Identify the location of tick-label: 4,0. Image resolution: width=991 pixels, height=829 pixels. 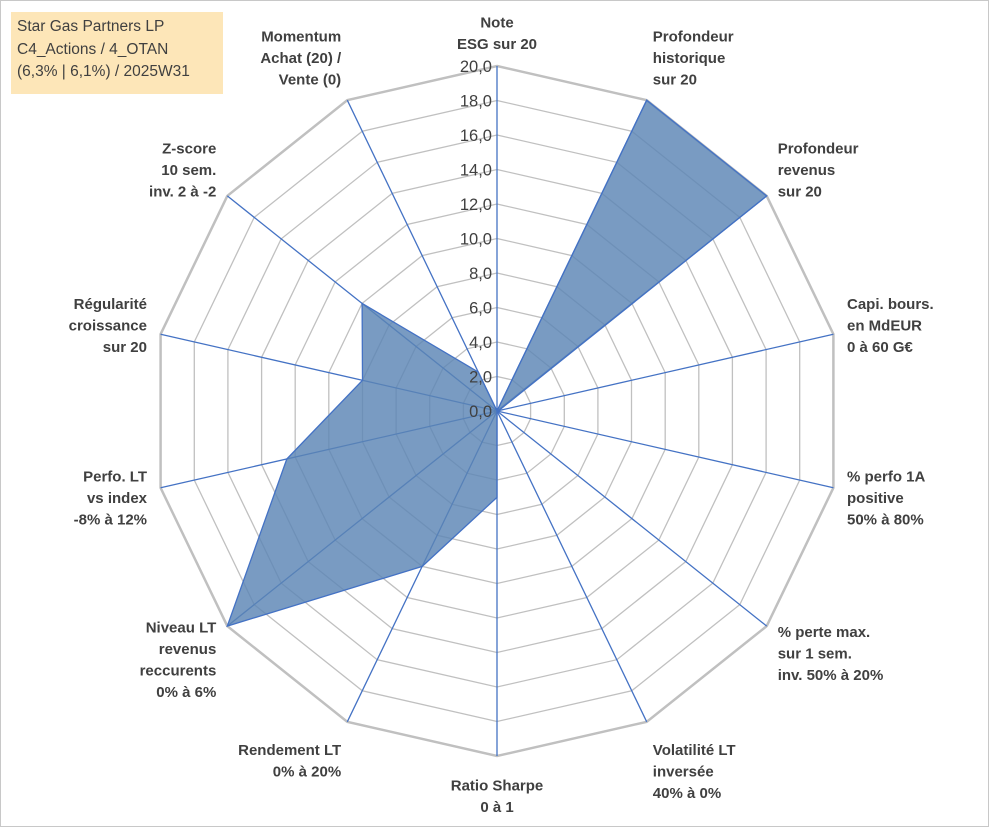
(480, 343).